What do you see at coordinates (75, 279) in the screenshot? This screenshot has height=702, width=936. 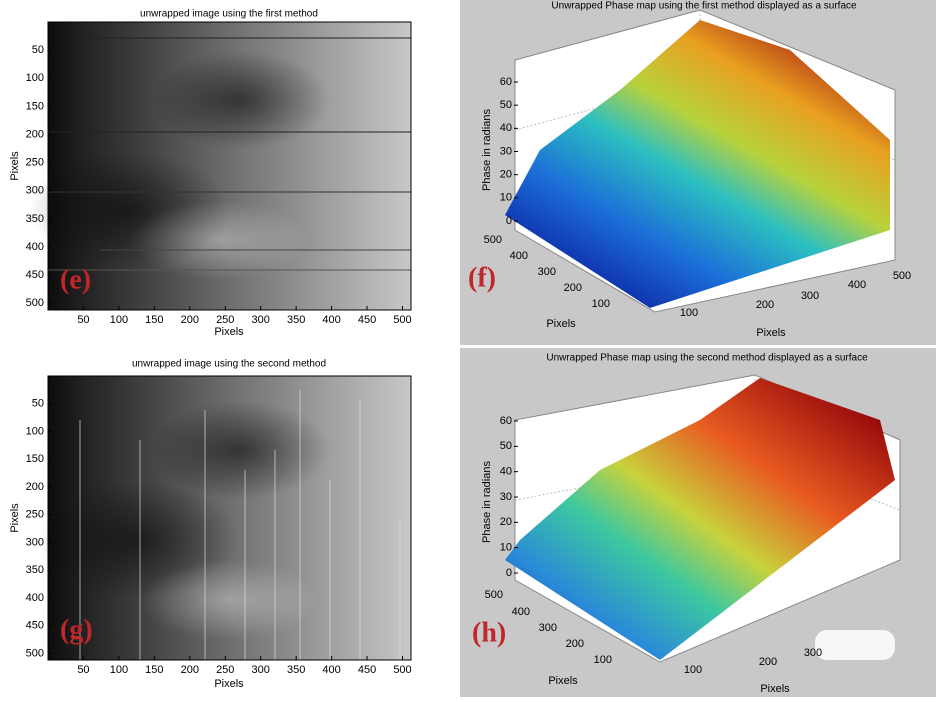 I see `panel-label: (e)` at bounding box center [75, 279].